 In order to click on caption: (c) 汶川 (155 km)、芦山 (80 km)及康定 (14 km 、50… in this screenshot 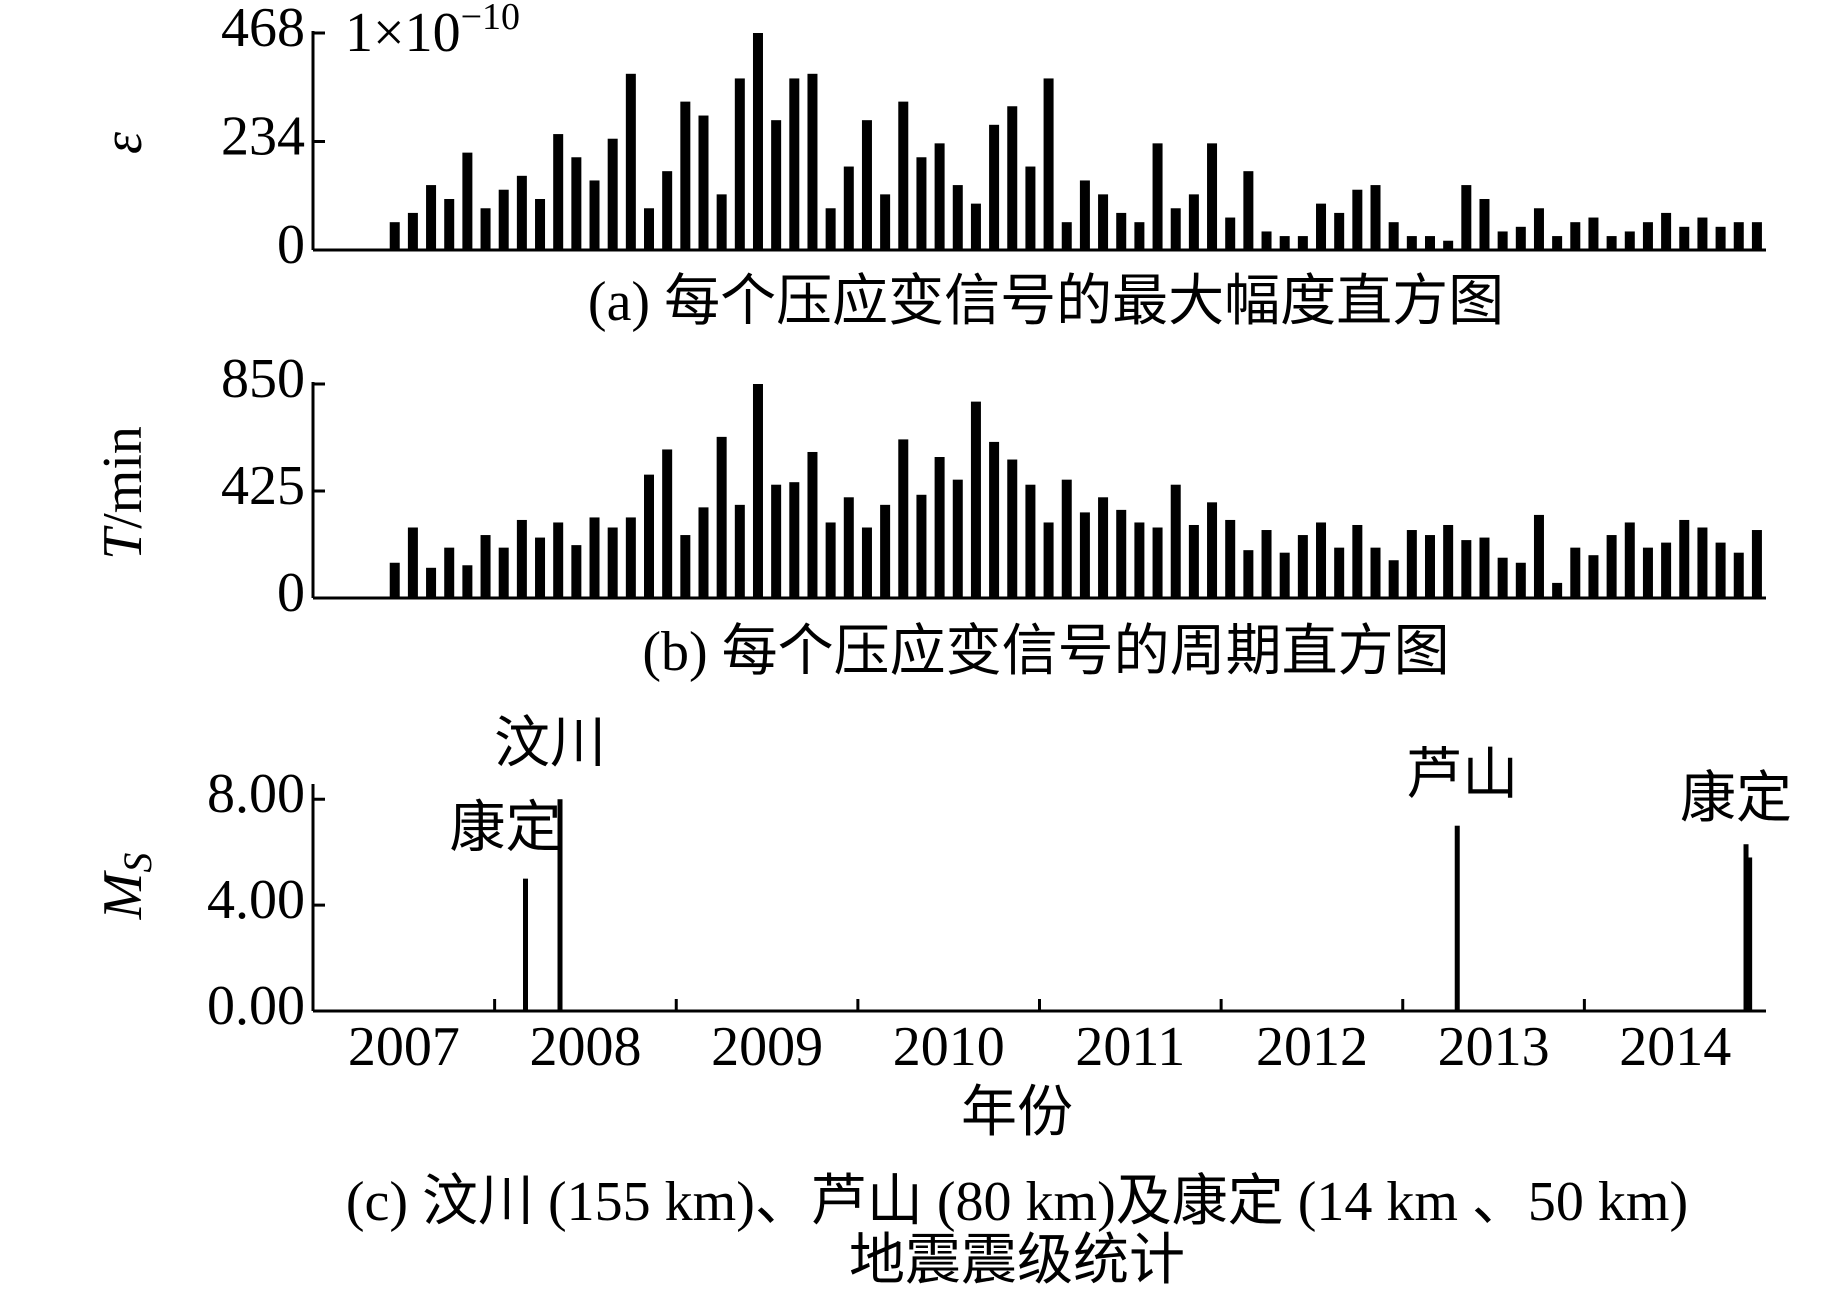, I will do `click(1017, 1202)`.